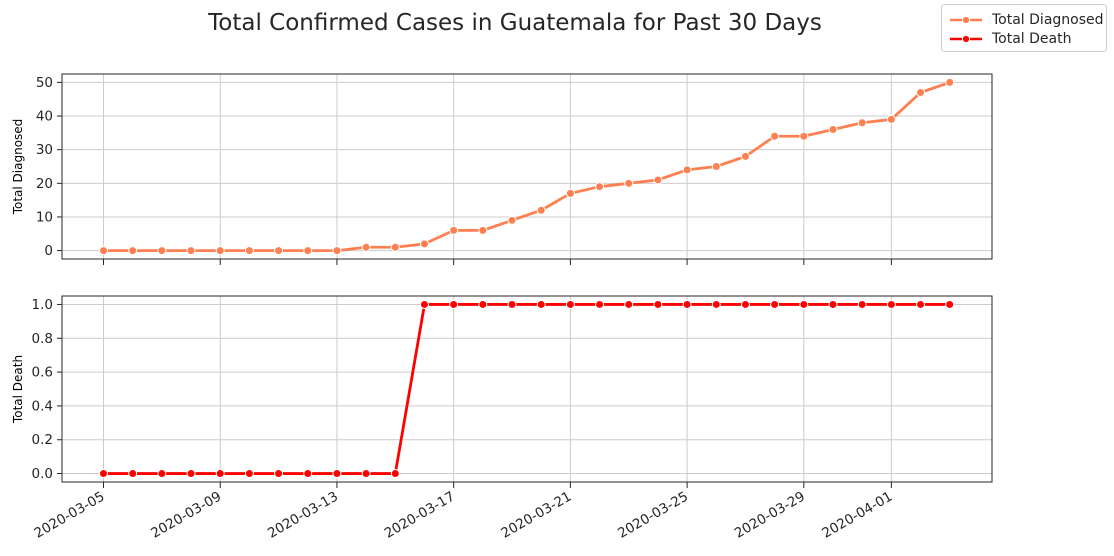 The image size is (1114, 556). I want to click on legend-item-total-death: Total Death, so click(1009, 39).